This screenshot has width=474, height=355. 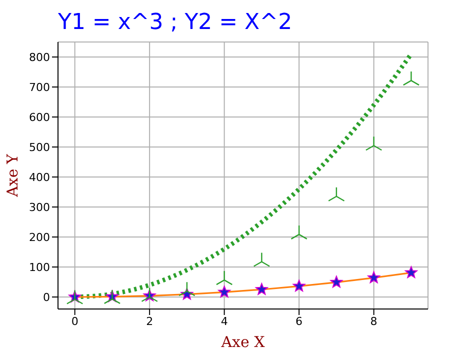 I want to click on y-tick-label: 700, so click(x=39, y=87).